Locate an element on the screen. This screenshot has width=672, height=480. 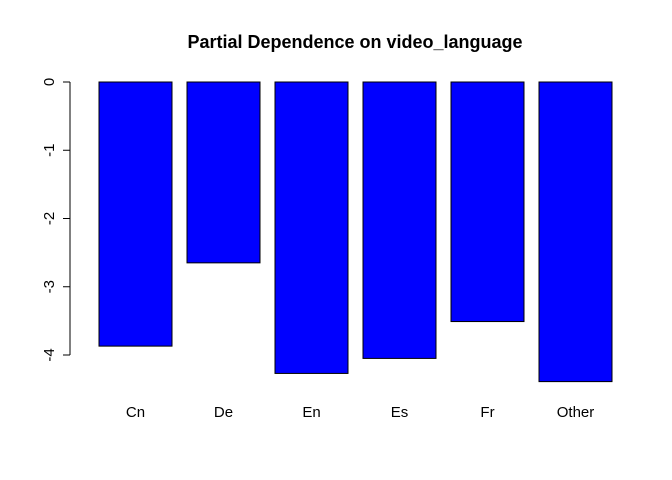
x-tick-label: Fr is located at coordinates (487, 412).